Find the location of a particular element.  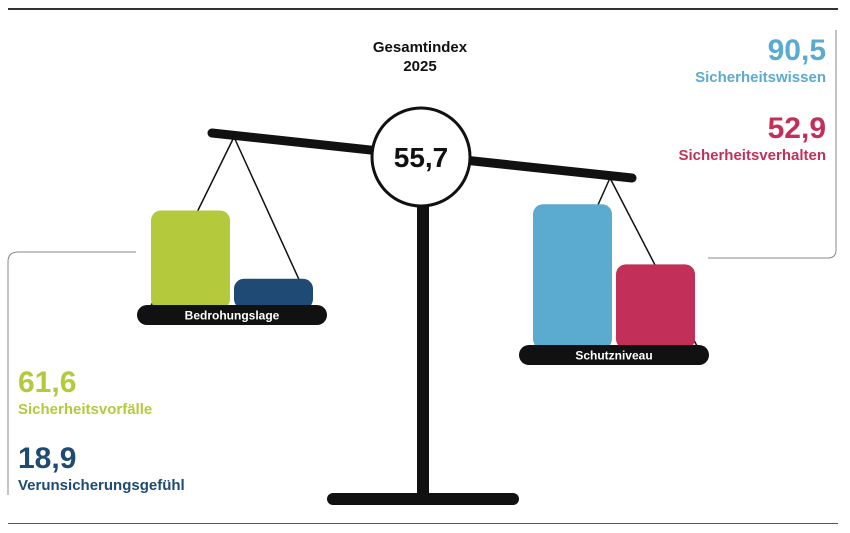

scale-base is located at coordinates (423, 499).